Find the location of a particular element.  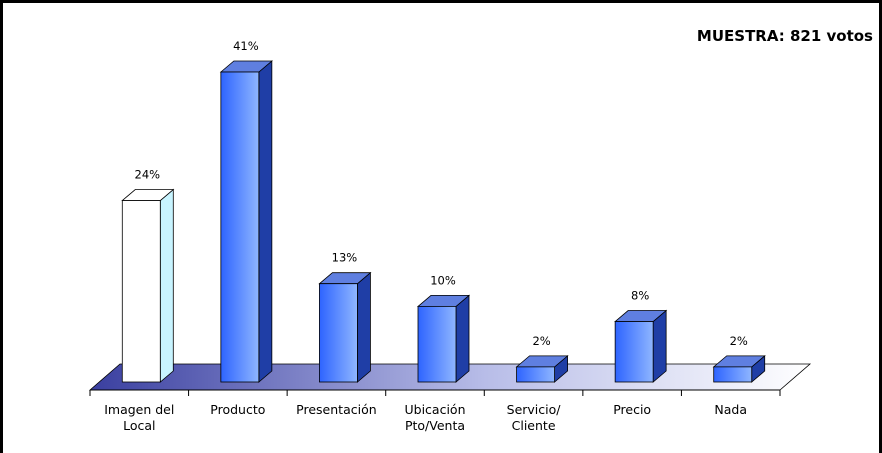

x-tick-label: Cliente is located at coordinates (534, 425).